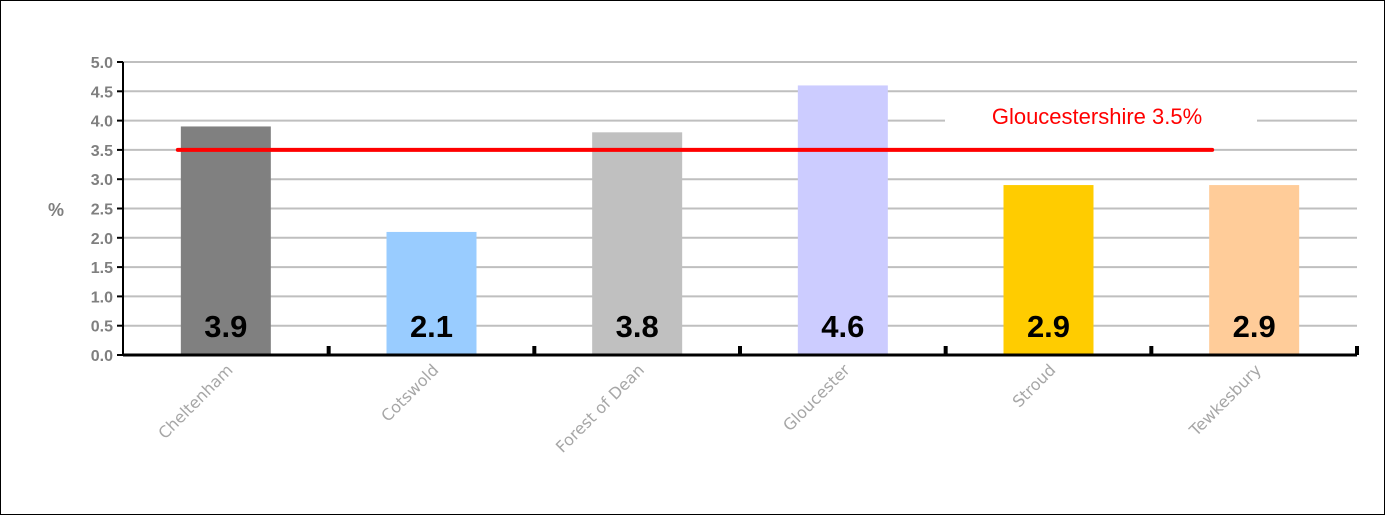 The image size is (1385, 516). What do you see at coordinates (102, 239) in the screenshot?
I see `y-tick-label: 2.0` at bounding box center [102, 239].